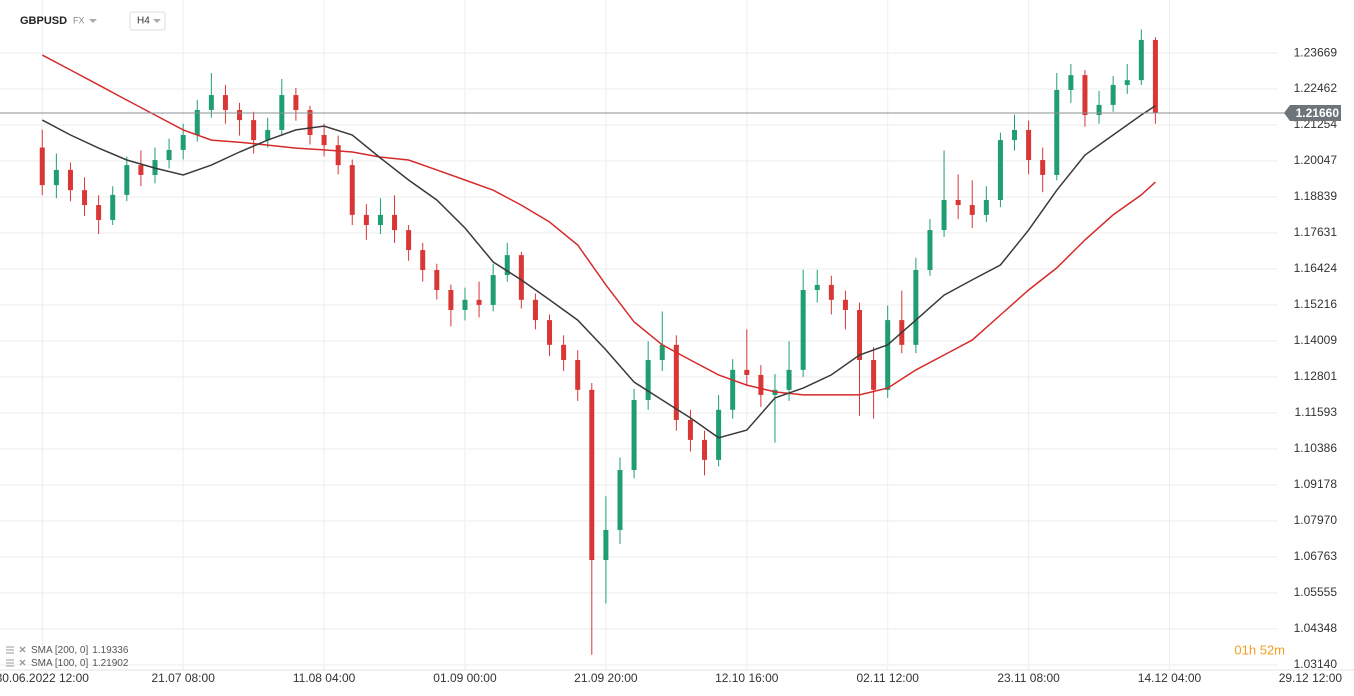 The height and width of the screenshot is (696, 1354). I want to click on x-tick-label: 30.06.2022 12:00, so click(44, 678).